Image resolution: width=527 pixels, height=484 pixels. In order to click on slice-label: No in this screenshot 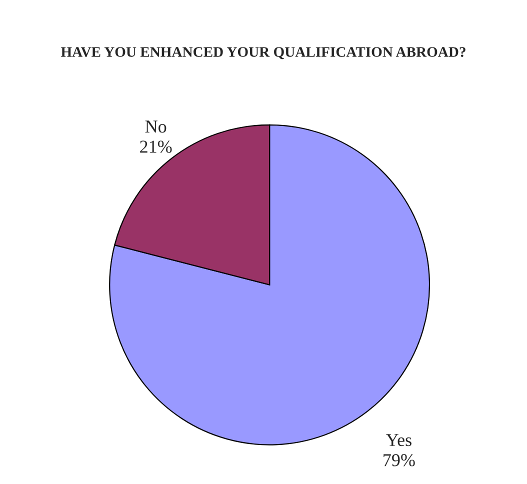, I will do `click(155, 126)`.